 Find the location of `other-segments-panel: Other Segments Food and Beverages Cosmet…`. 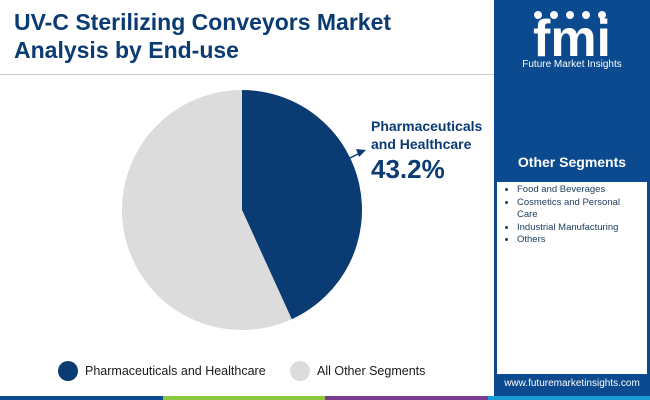

other-segments-panel: Other Segments Food and Beverages Cosmet… is located at coordinates (572, 258).